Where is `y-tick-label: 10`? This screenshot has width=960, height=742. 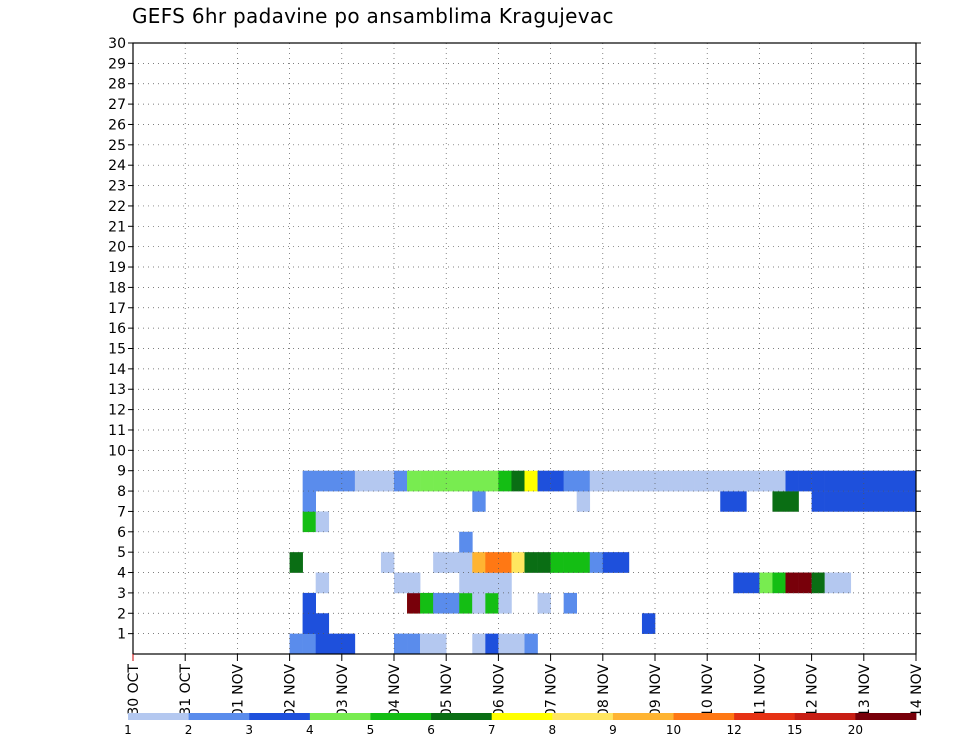 y-tick-label: 10 is located at coordinates (117, 451).